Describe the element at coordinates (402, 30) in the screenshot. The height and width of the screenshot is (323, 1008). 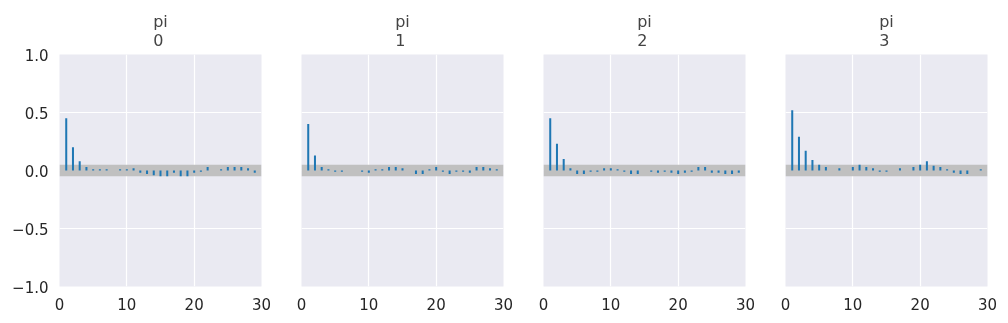
I see `chart-title: pi 1` at that location.